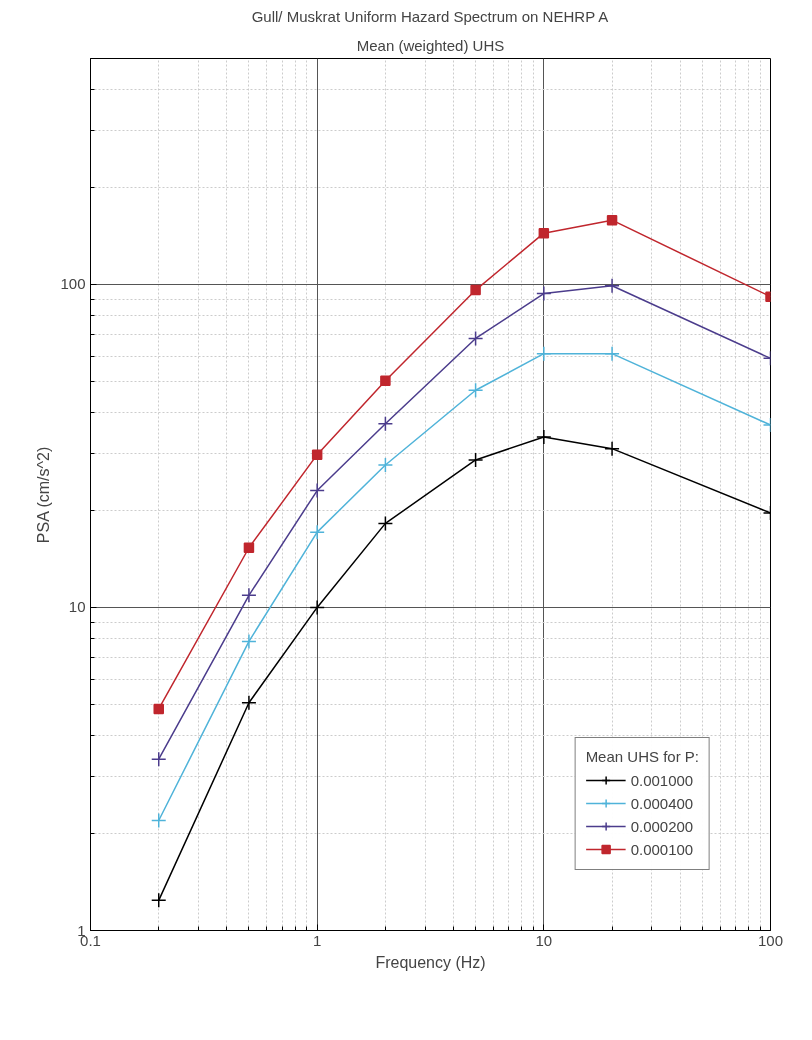 The height and width of the screenshot is (1040, 812). I want to click on legend-label: 0.001000, so click(662, 780).